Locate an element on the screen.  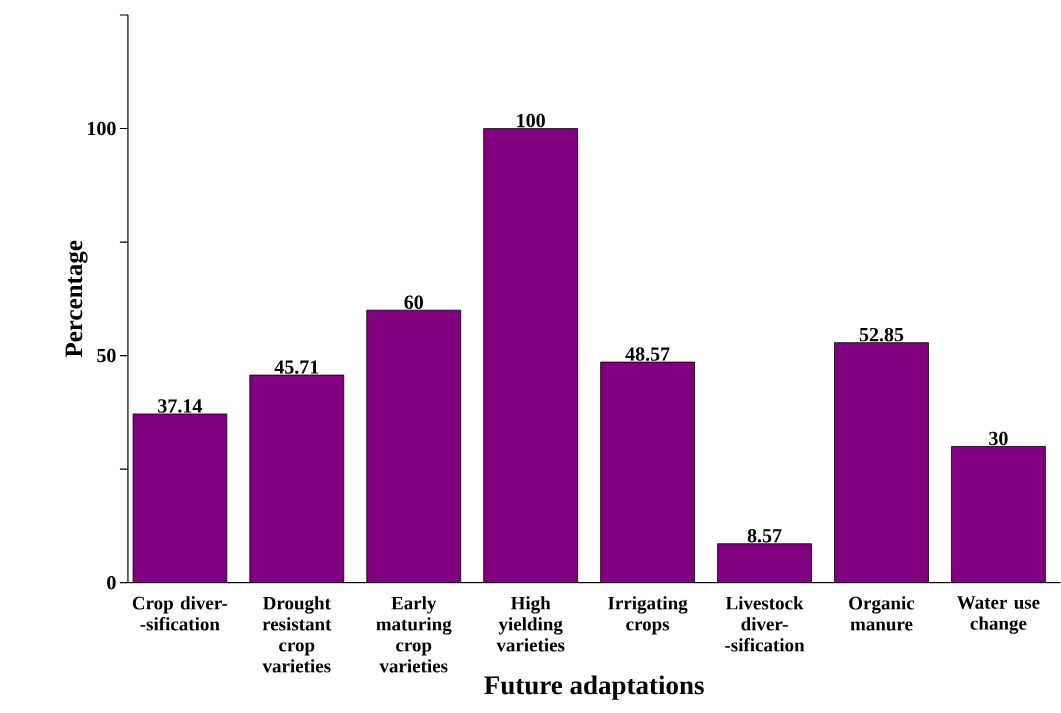
x-tick-label: Irrigating crops is located at coordinates (648, 615).